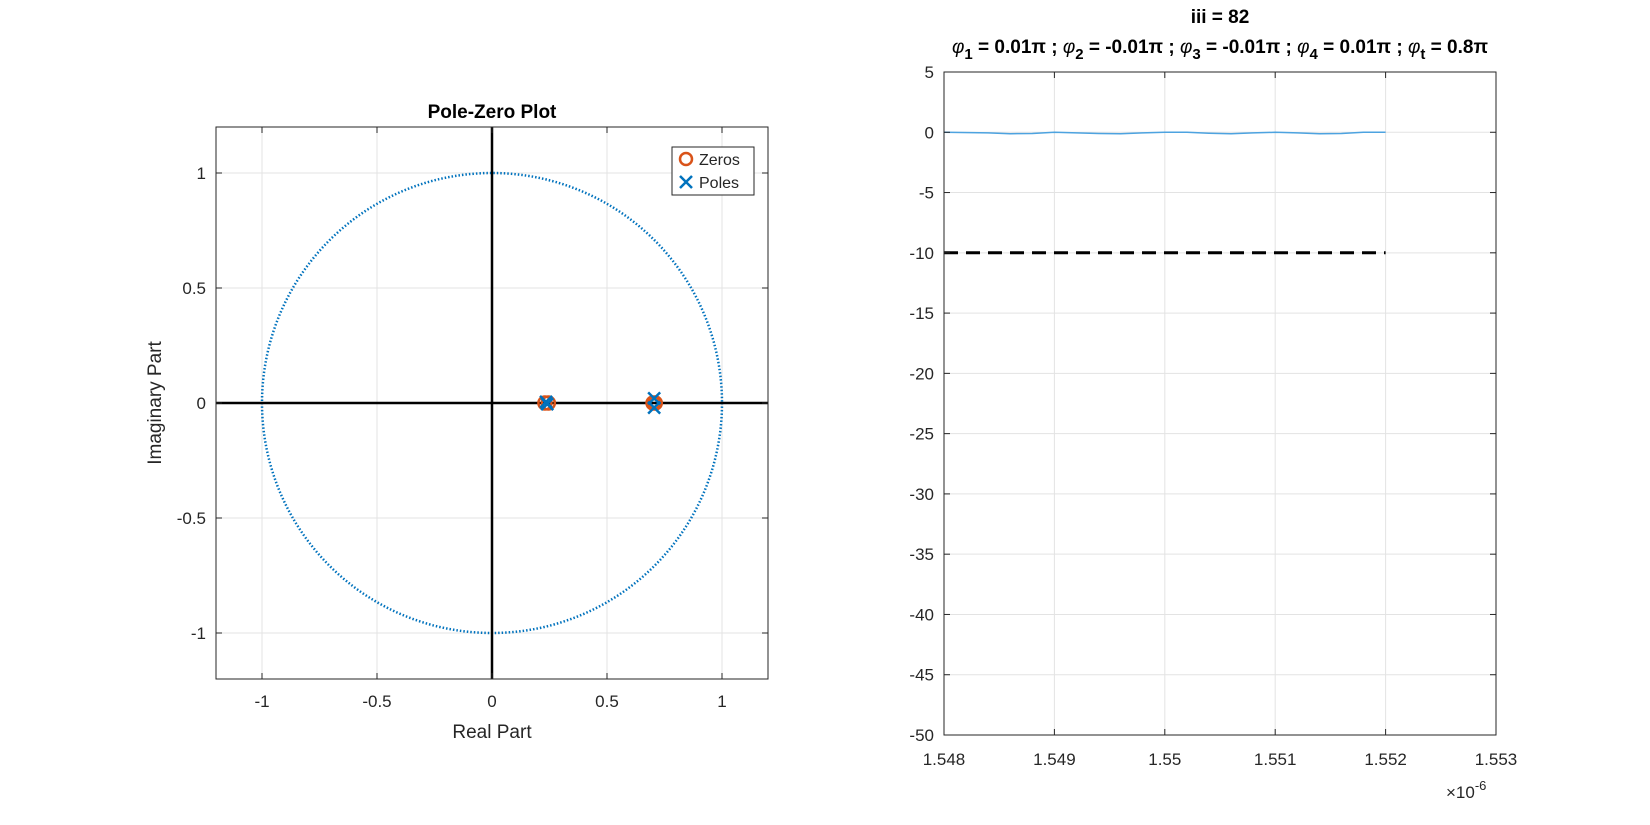 Image resolution: width=1650 pixels, height=825 pixels. What do you see at coordinates (921, 494) in the screenshot?
I see `lc-y-tick-label: -30` at bounding box center [921, 494].